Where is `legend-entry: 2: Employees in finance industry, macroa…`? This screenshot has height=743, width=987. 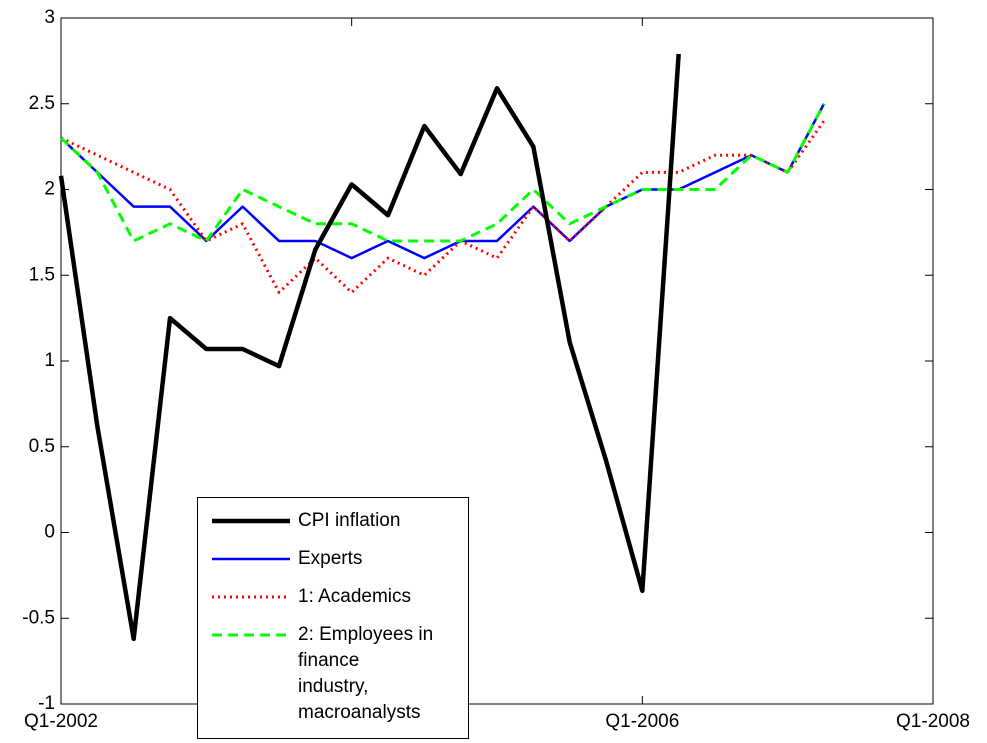
legend-entry: 2: Employees in finance industry, macroa… is located at coordinates (333, 674).